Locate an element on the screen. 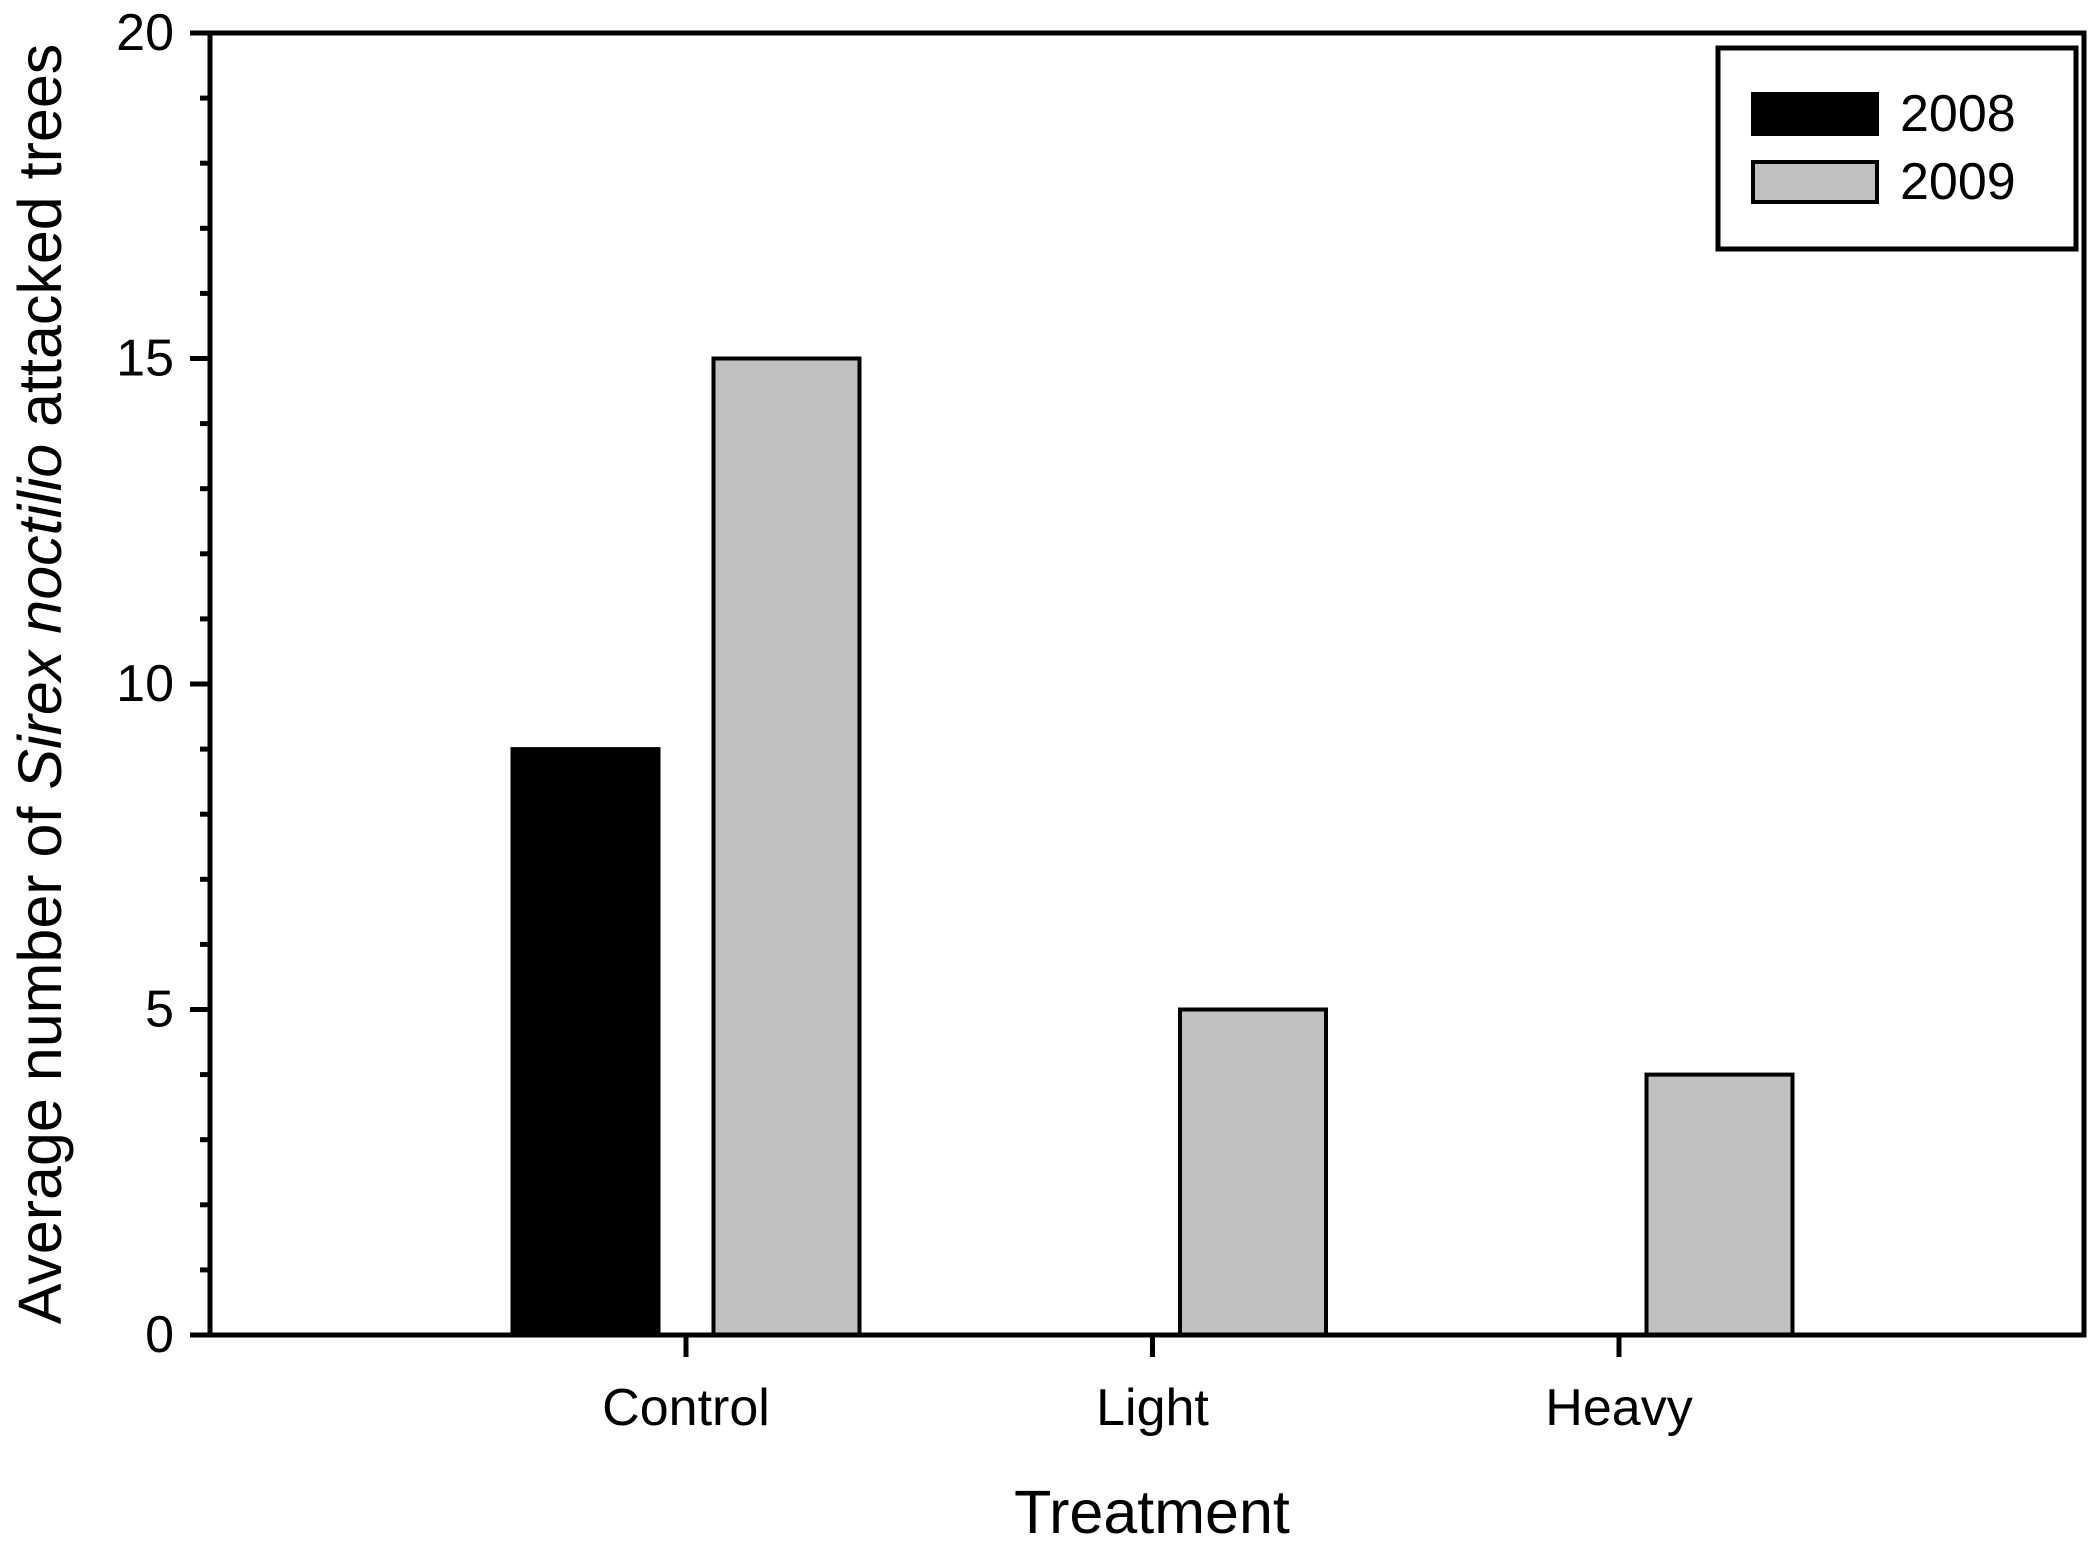 The width and height of the screenshot is (2096, 1559). legend: 2008 2009 is located at coordinates (1897, 148).